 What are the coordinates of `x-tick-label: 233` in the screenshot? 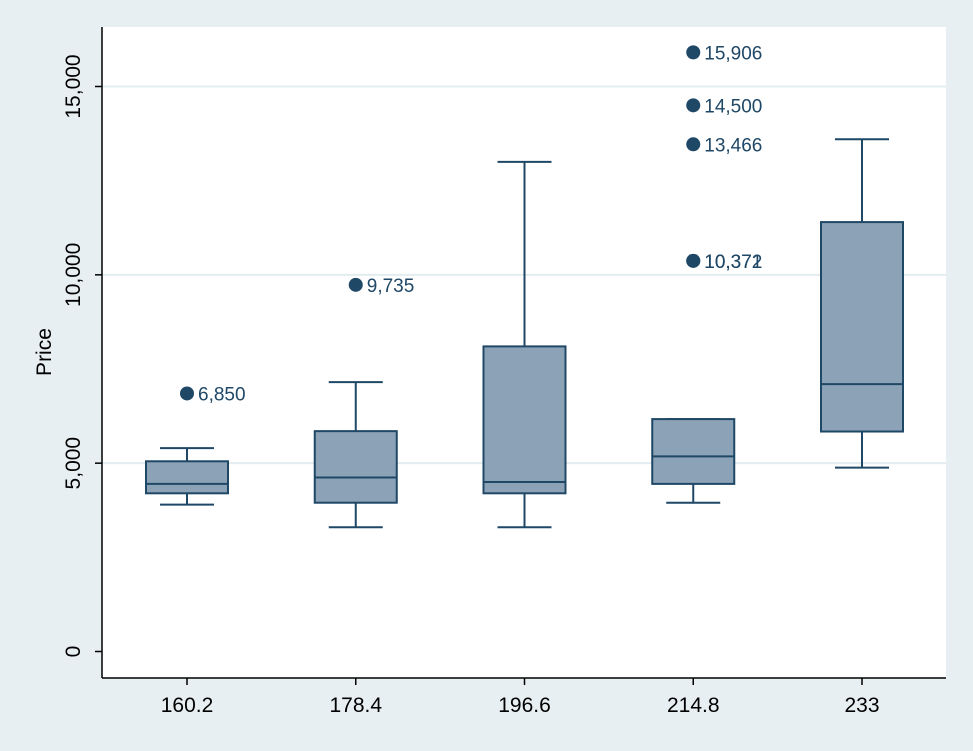 It's located at (861, 705).